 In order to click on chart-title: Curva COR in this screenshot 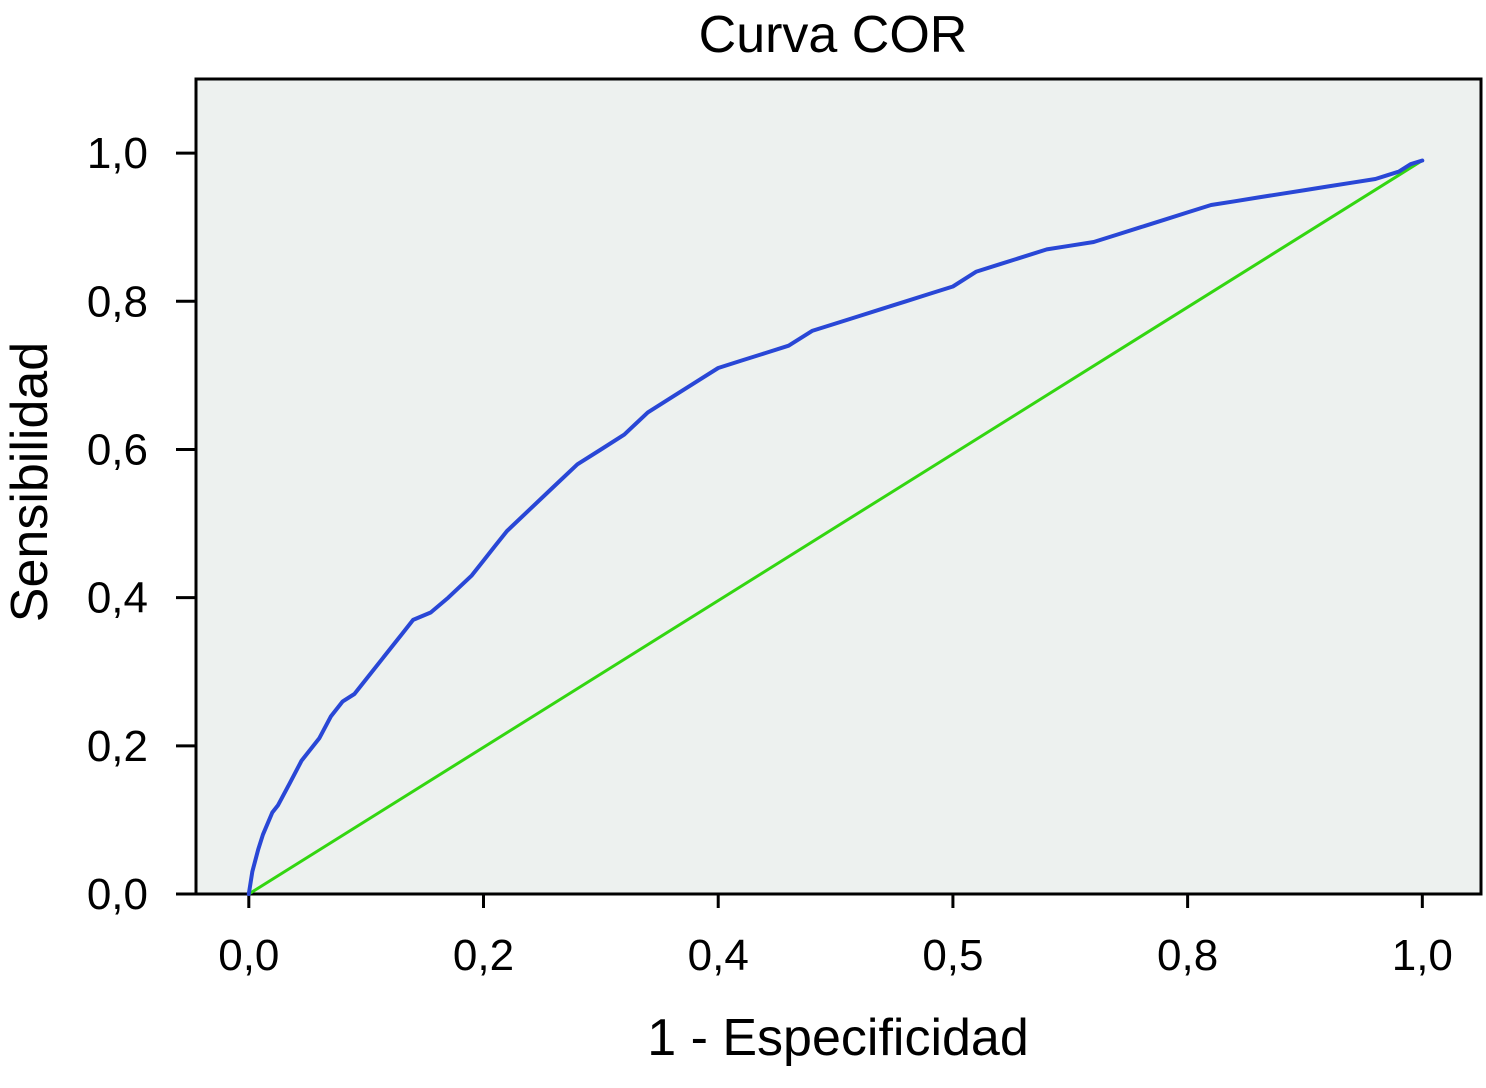, I will do `click(833, 35)`.